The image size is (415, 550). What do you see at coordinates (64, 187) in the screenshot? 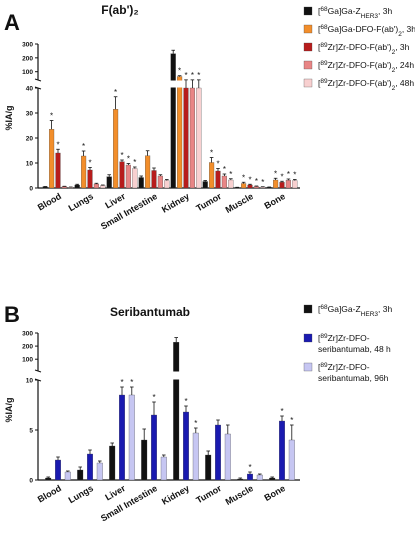
I see `bar-a-s3-blood` at bounding box center [64, 187].